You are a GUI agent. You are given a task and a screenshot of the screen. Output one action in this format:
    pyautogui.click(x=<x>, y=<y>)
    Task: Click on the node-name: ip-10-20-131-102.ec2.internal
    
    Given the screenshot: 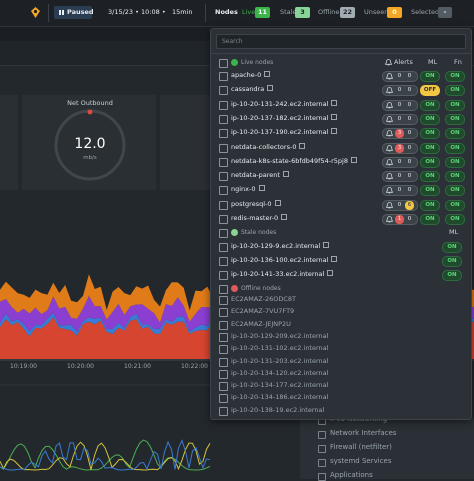 What is the action you would take?
    pyautogui.click(x=280, y=348)
    